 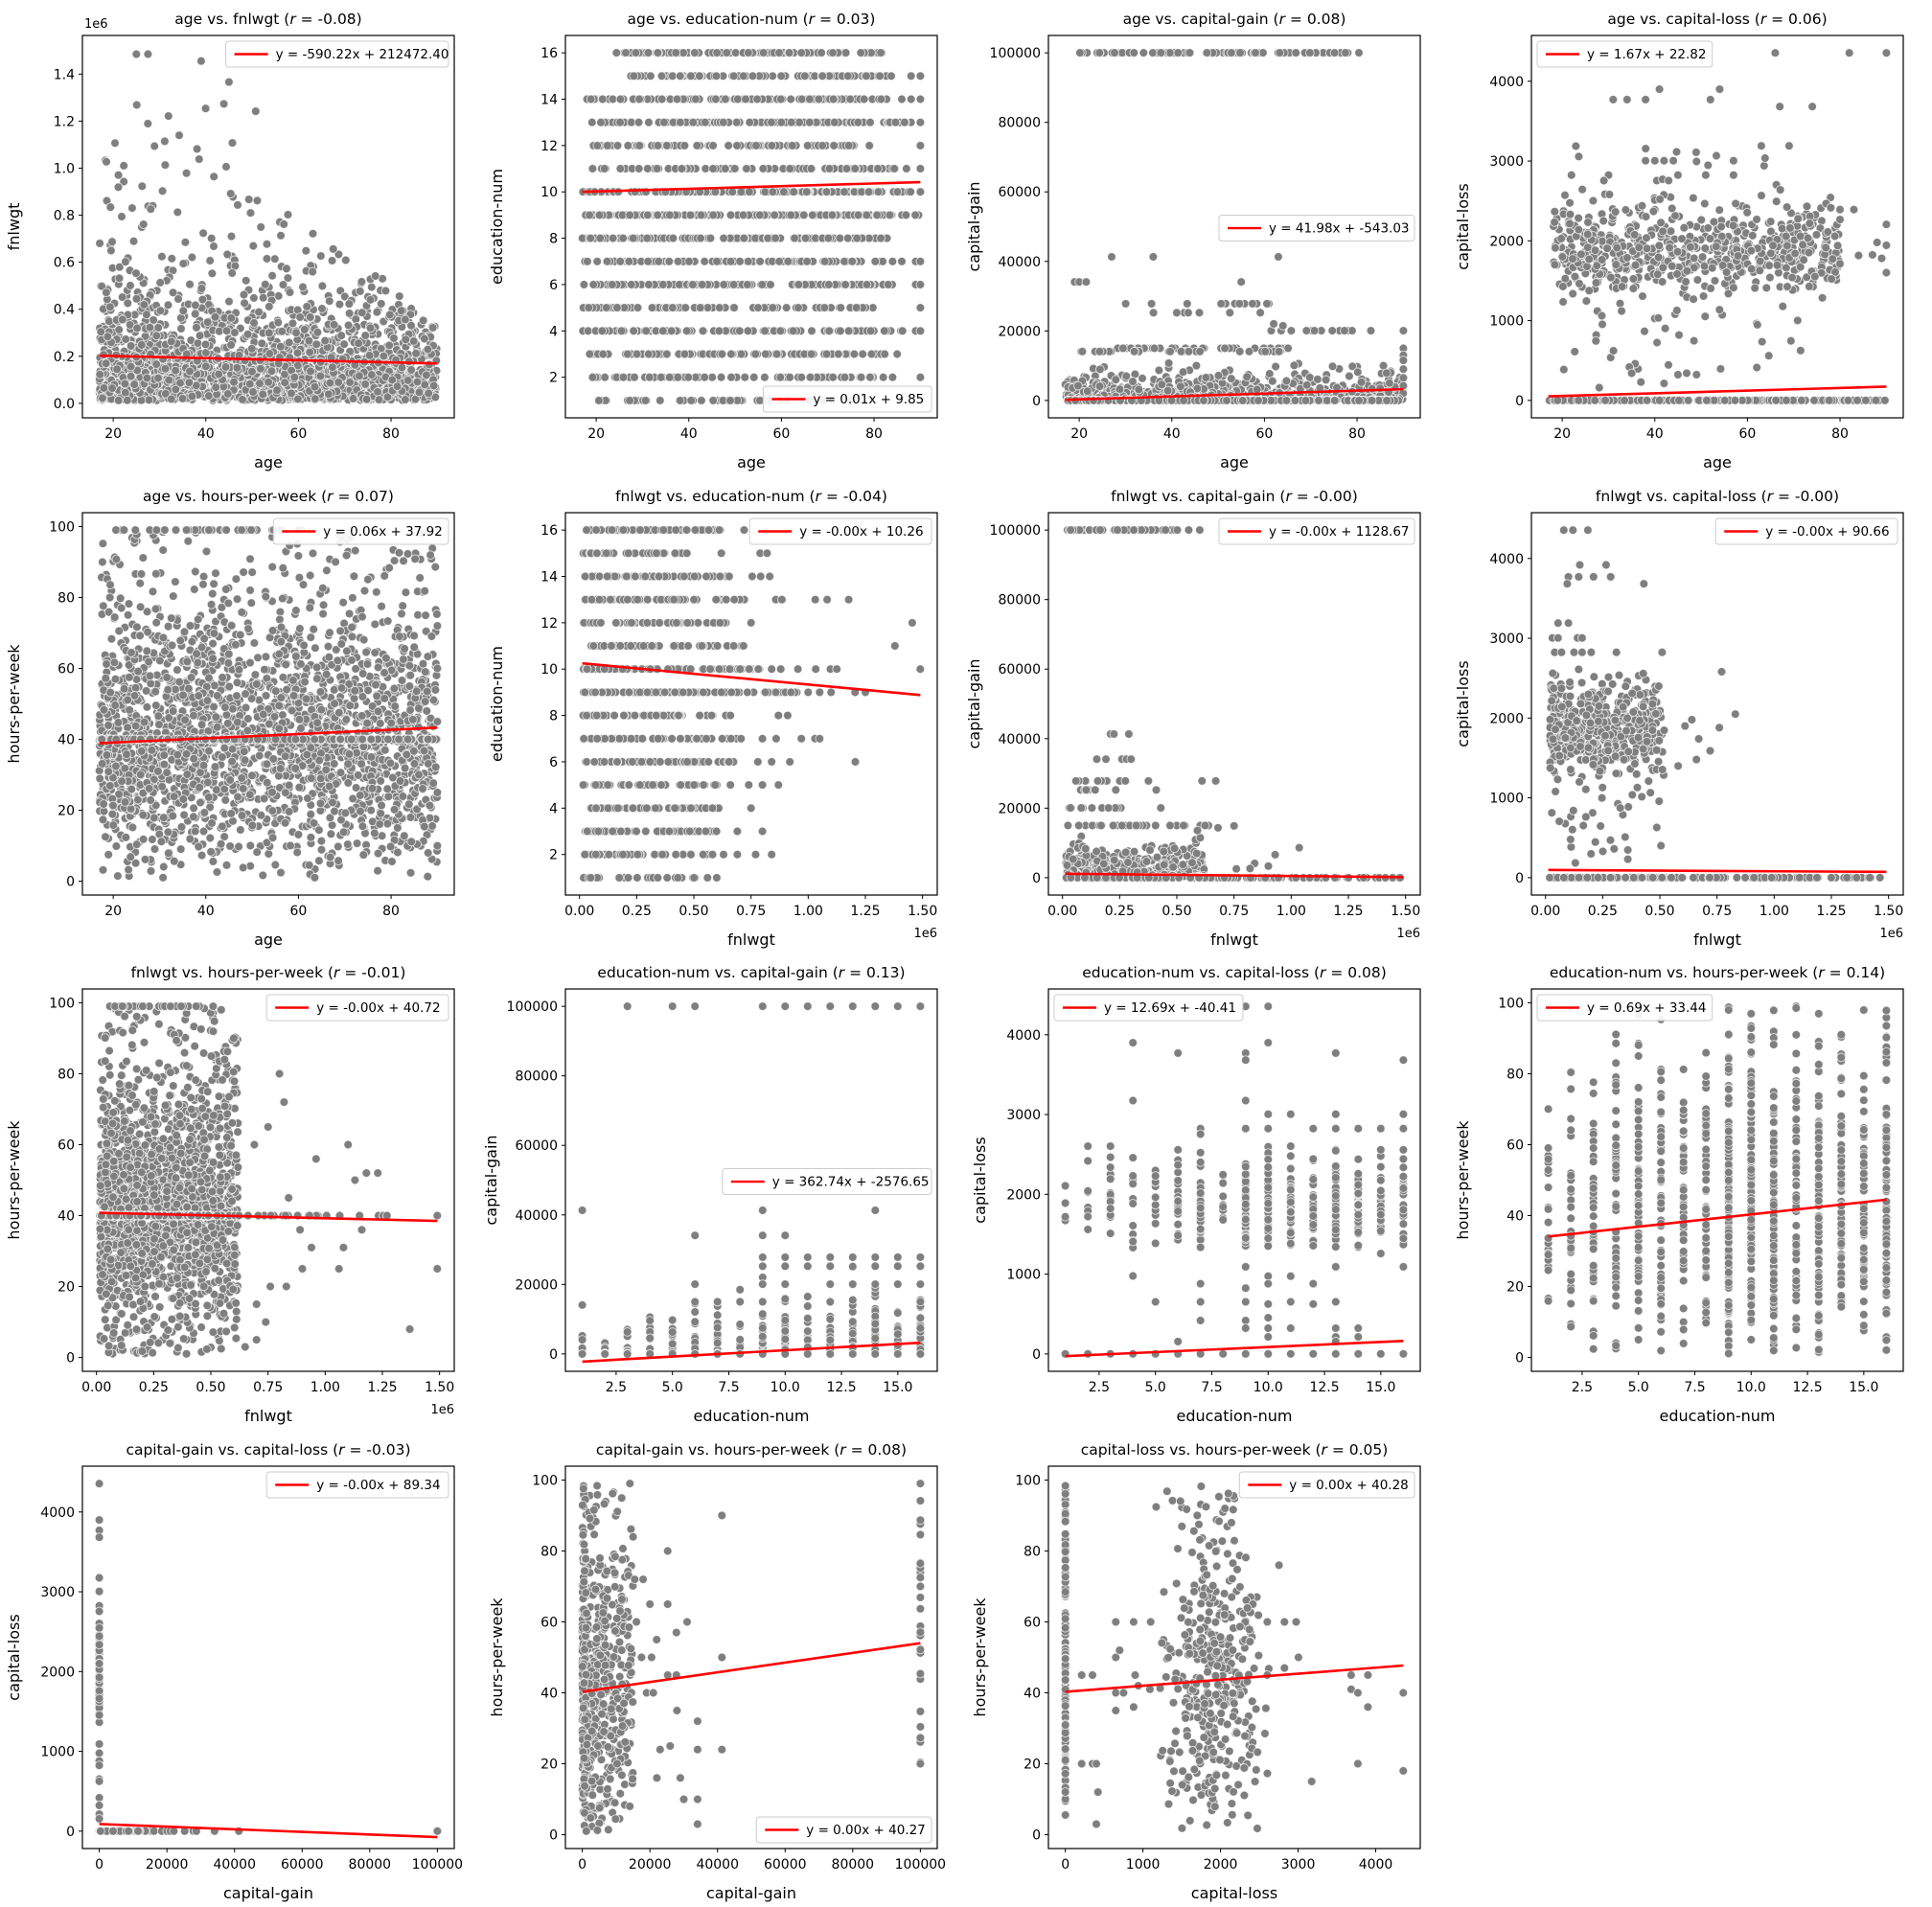 I want to click on x-tick-label: 10.0, so click(x=785, y=1387).